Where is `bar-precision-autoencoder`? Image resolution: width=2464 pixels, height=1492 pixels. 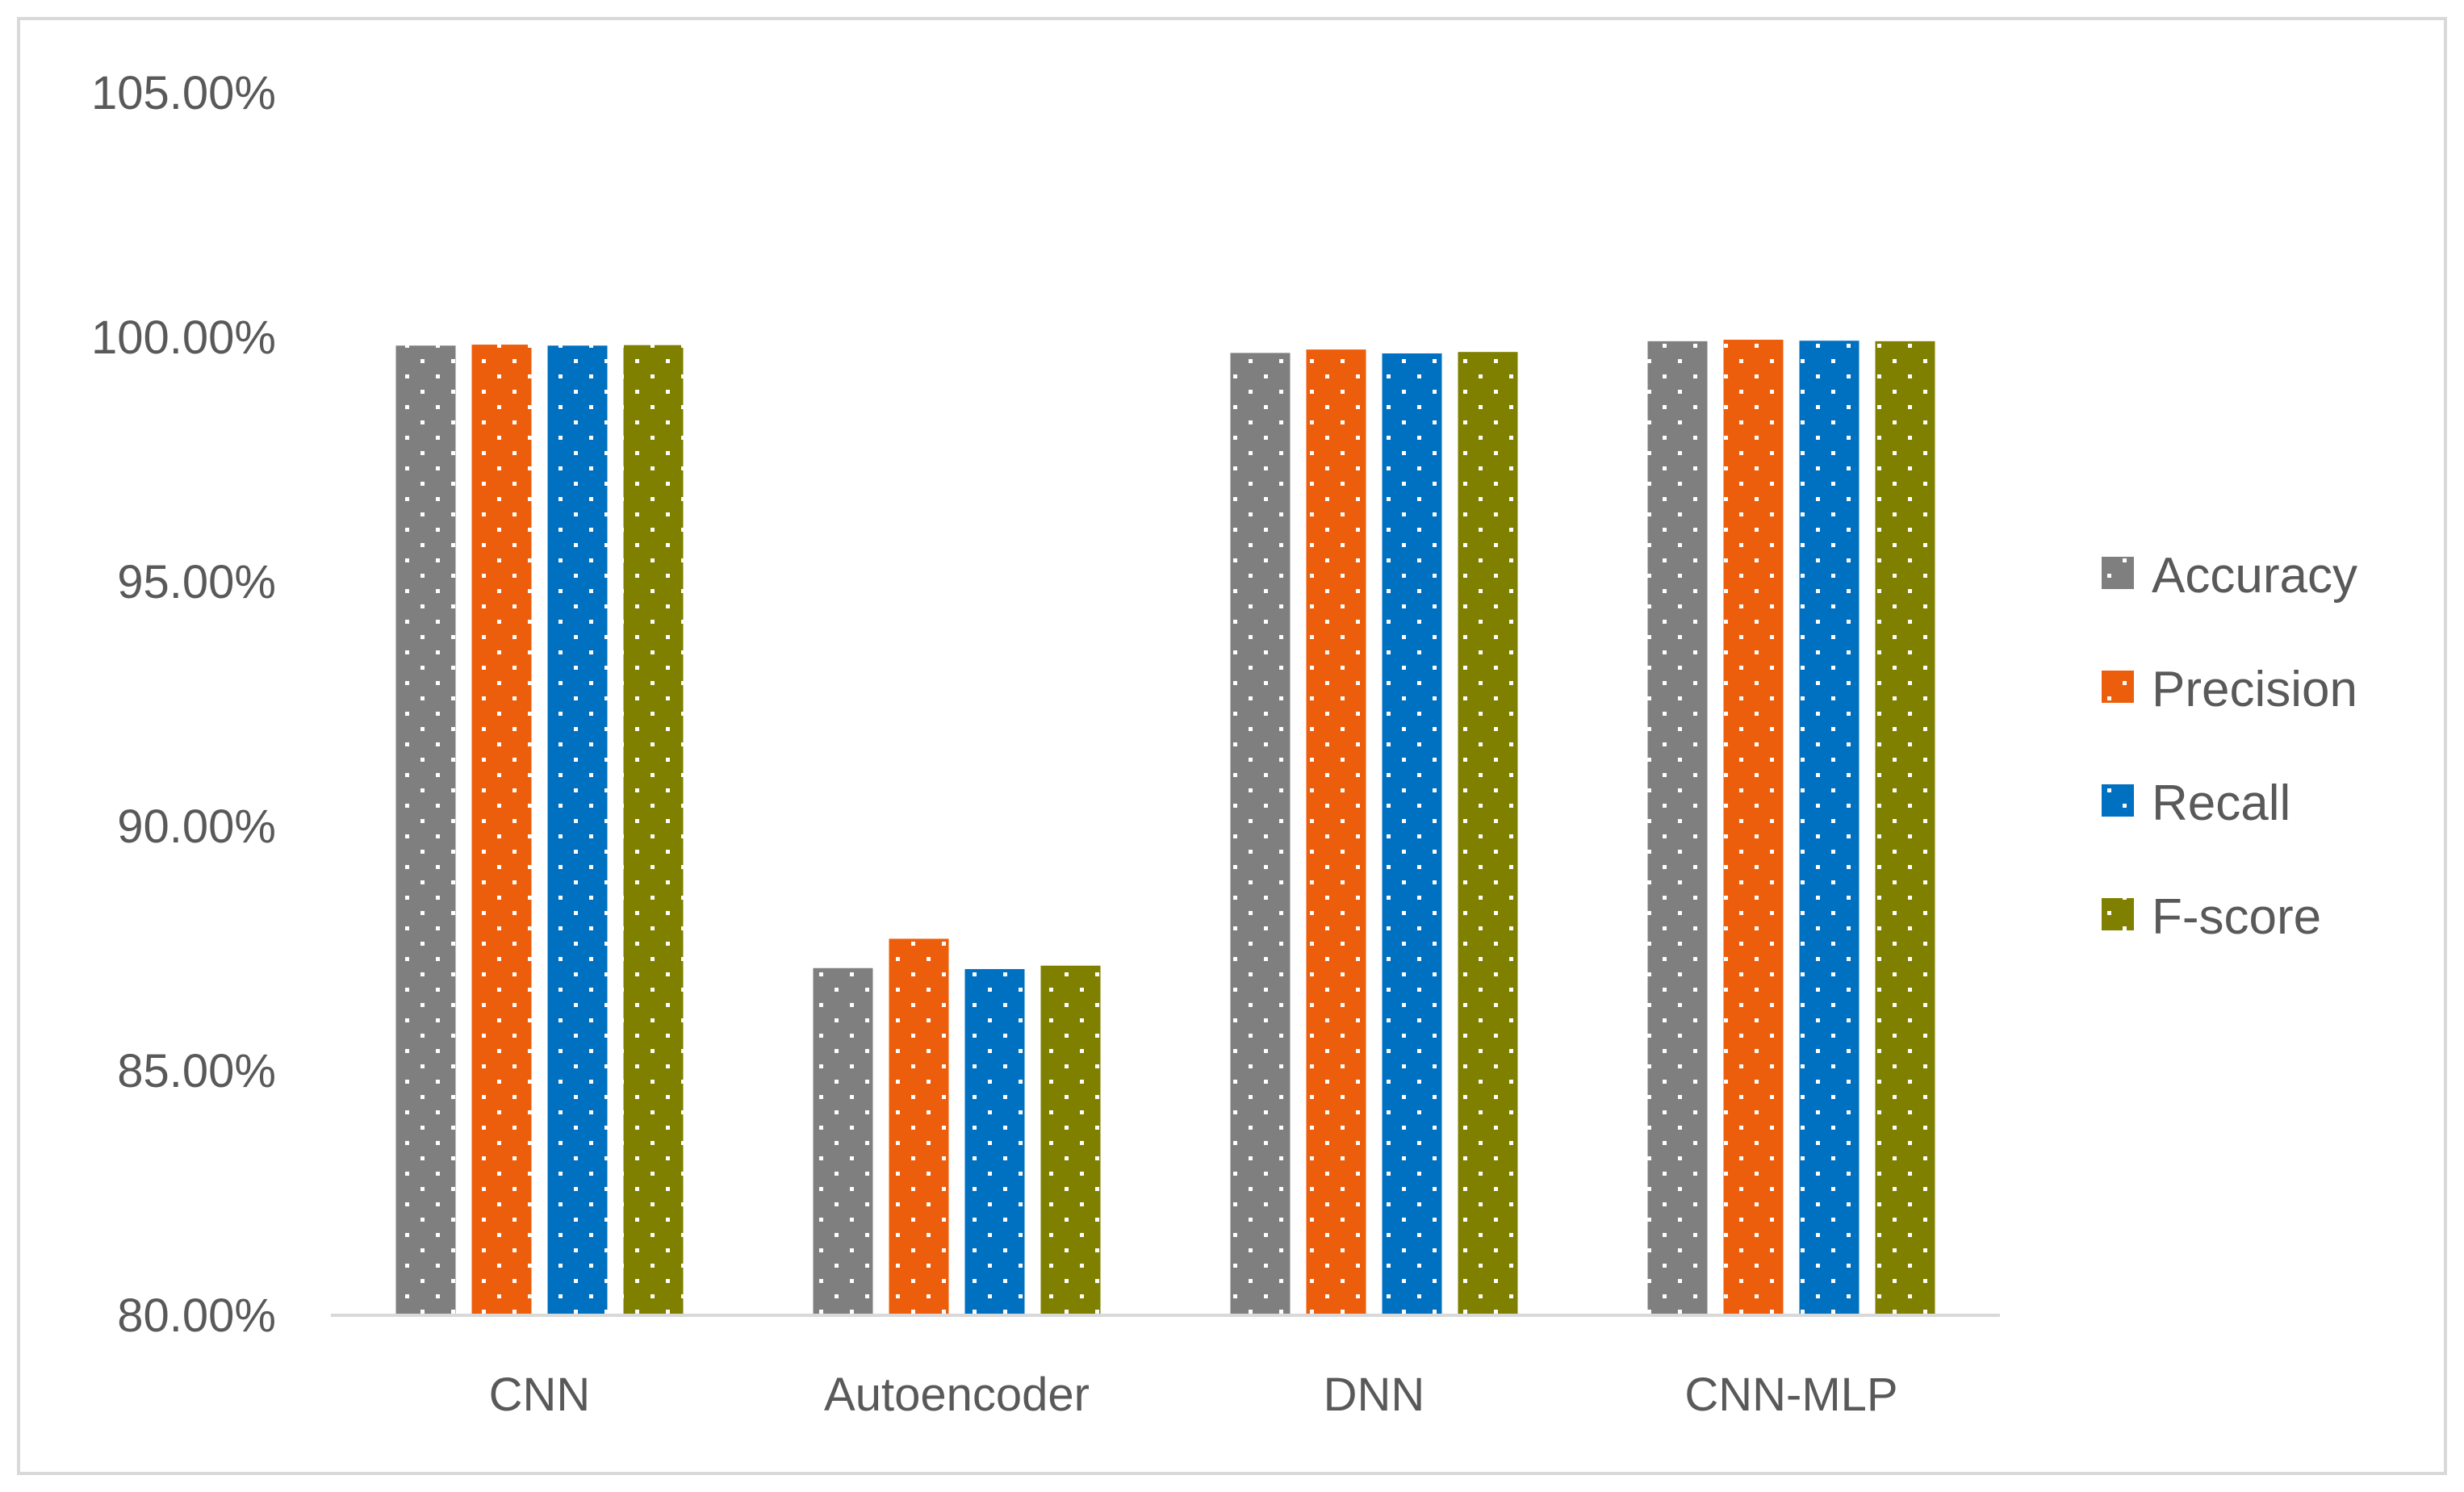
bar-precision-autoencoder is located at coordinates (919, 1127).